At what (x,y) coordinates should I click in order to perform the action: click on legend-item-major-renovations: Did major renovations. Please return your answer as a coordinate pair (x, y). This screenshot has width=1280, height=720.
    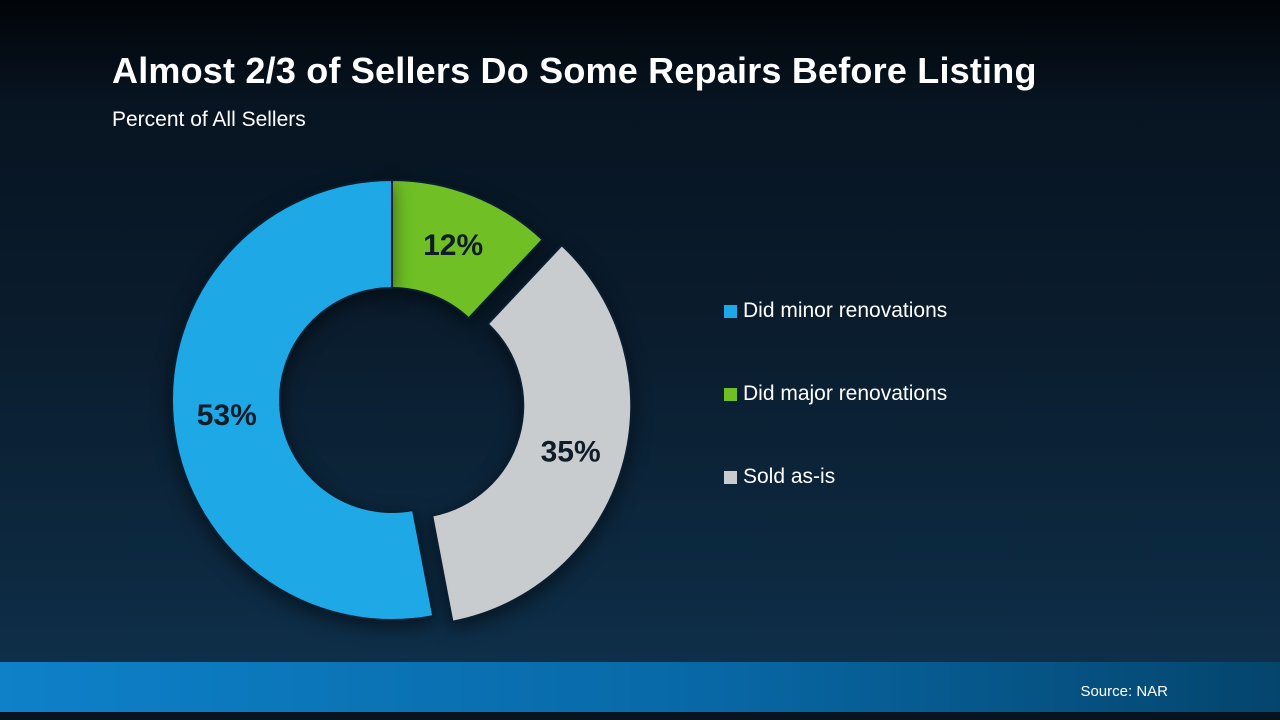
    Looking at the image, I should click on (835, 394).